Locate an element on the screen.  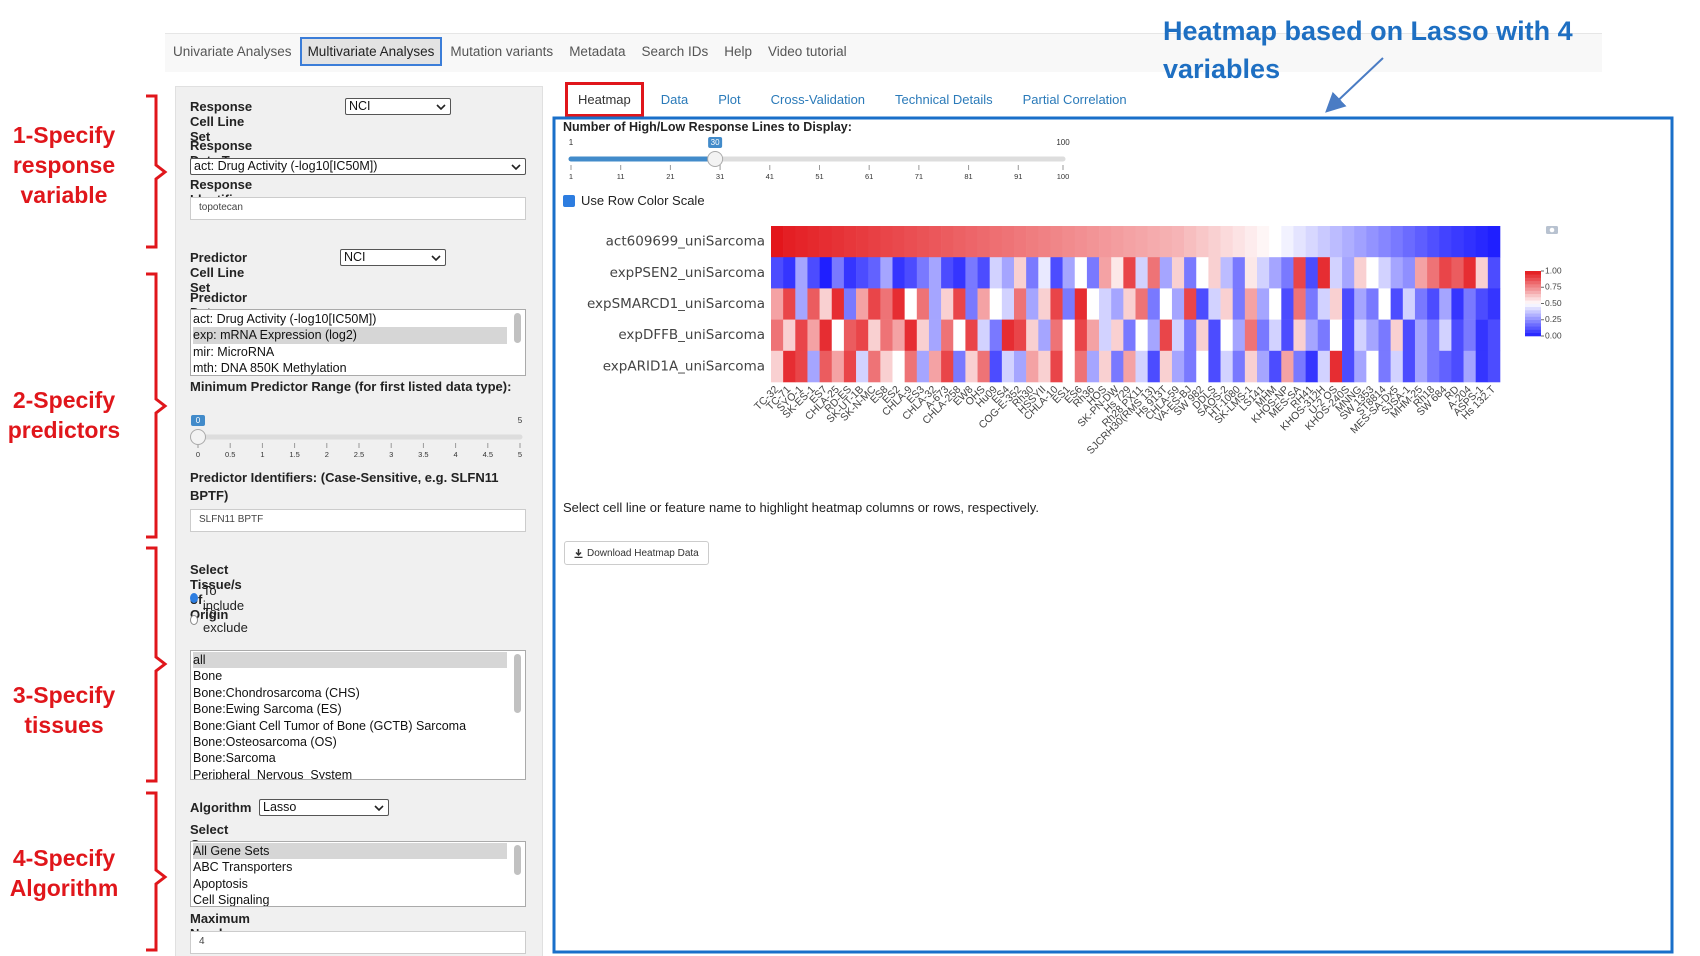
field-label: Algorithm is located at coordinates (221, 807).